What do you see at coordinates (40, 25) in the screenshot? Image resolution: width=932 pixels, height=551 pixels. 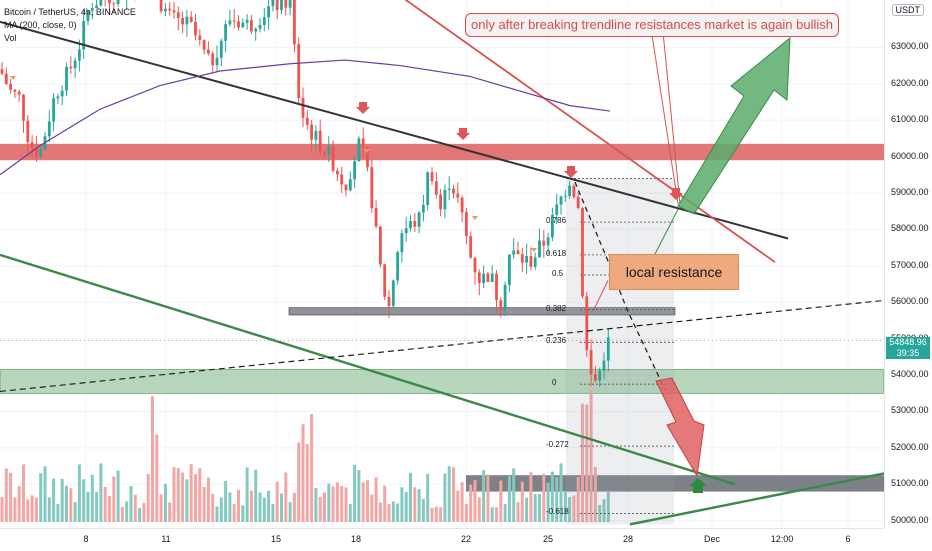 I see `ma-legend: MA (200, close, 0)` at bounding box center [40, 25].